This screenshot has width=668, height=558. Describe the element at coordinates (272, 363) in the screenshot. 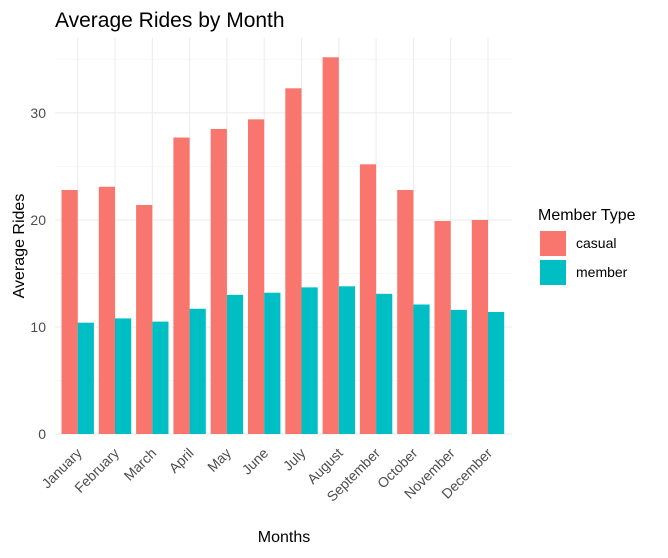

I see `bar-member-june` at that location.